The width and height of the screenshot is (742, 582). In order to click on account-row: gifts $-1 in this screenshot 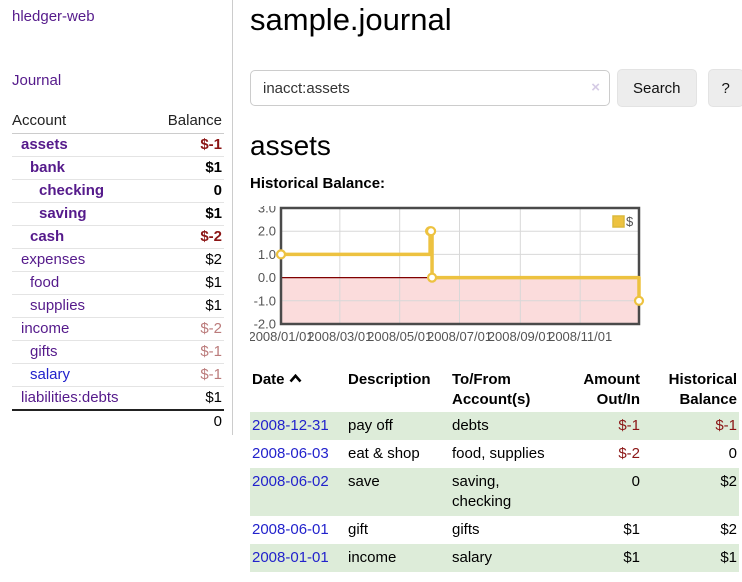, I will do `click(118, 352)`.